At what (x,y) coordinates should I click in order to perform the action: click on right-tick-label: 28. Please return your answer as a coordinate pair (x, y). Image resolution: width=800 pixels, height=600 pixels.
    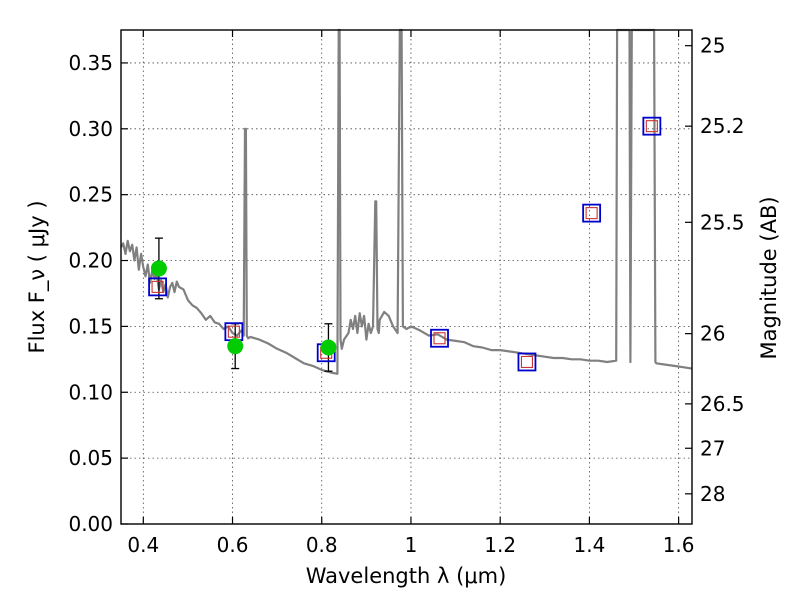
    Looking at the image, I should click on (712, 494).